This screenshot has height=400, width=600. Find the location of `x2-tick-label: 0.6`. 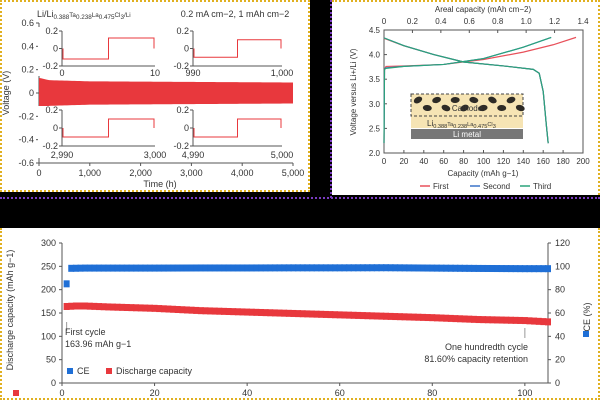

x2-tick-label: 0.6 is located at coordinates (470, 21).